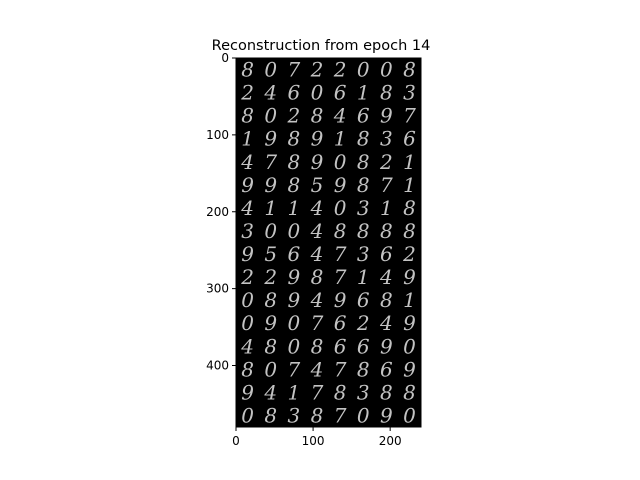 This screenshot has width=640, height=480. Describe the element at coordinates (217, 135) in the screenshot. I see `y-tick-label: 100` at that location.